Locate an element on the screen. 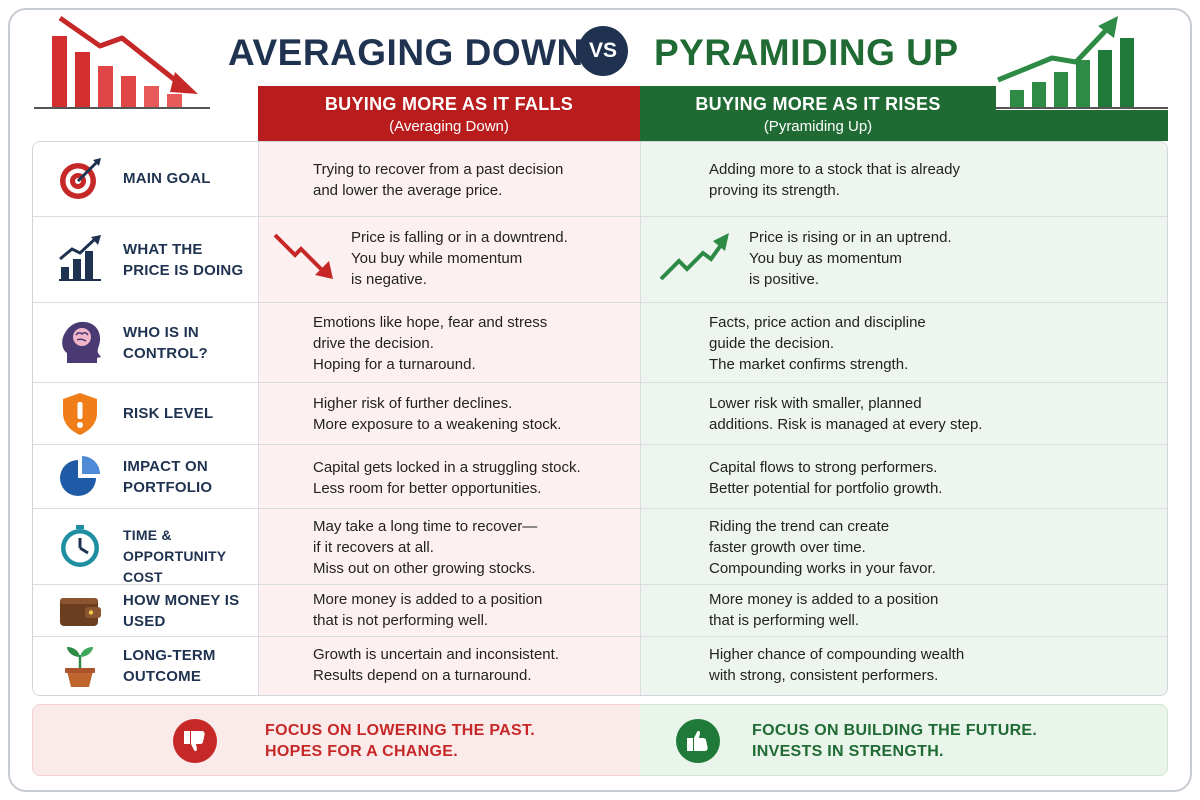 The height and width of the screenshot is (800, 1200). target-icon is located at coordinates (80, 178).